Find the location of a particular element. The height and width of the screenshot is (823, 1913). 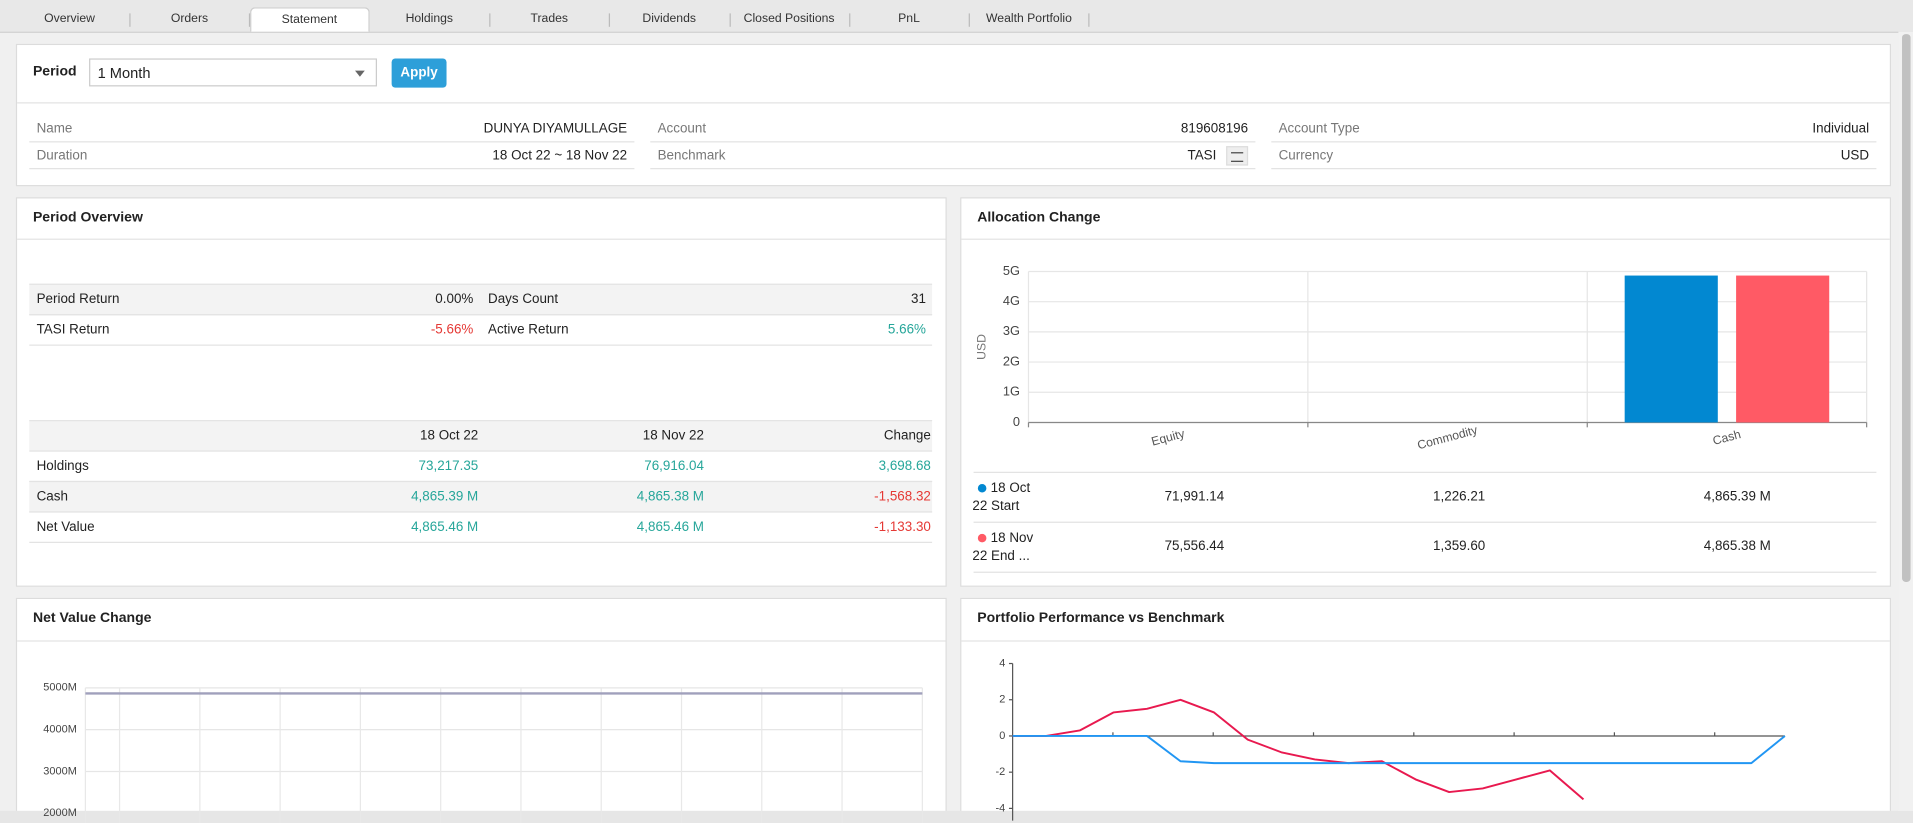

panel-title: Period Overview is located at coordinates (87, 218).